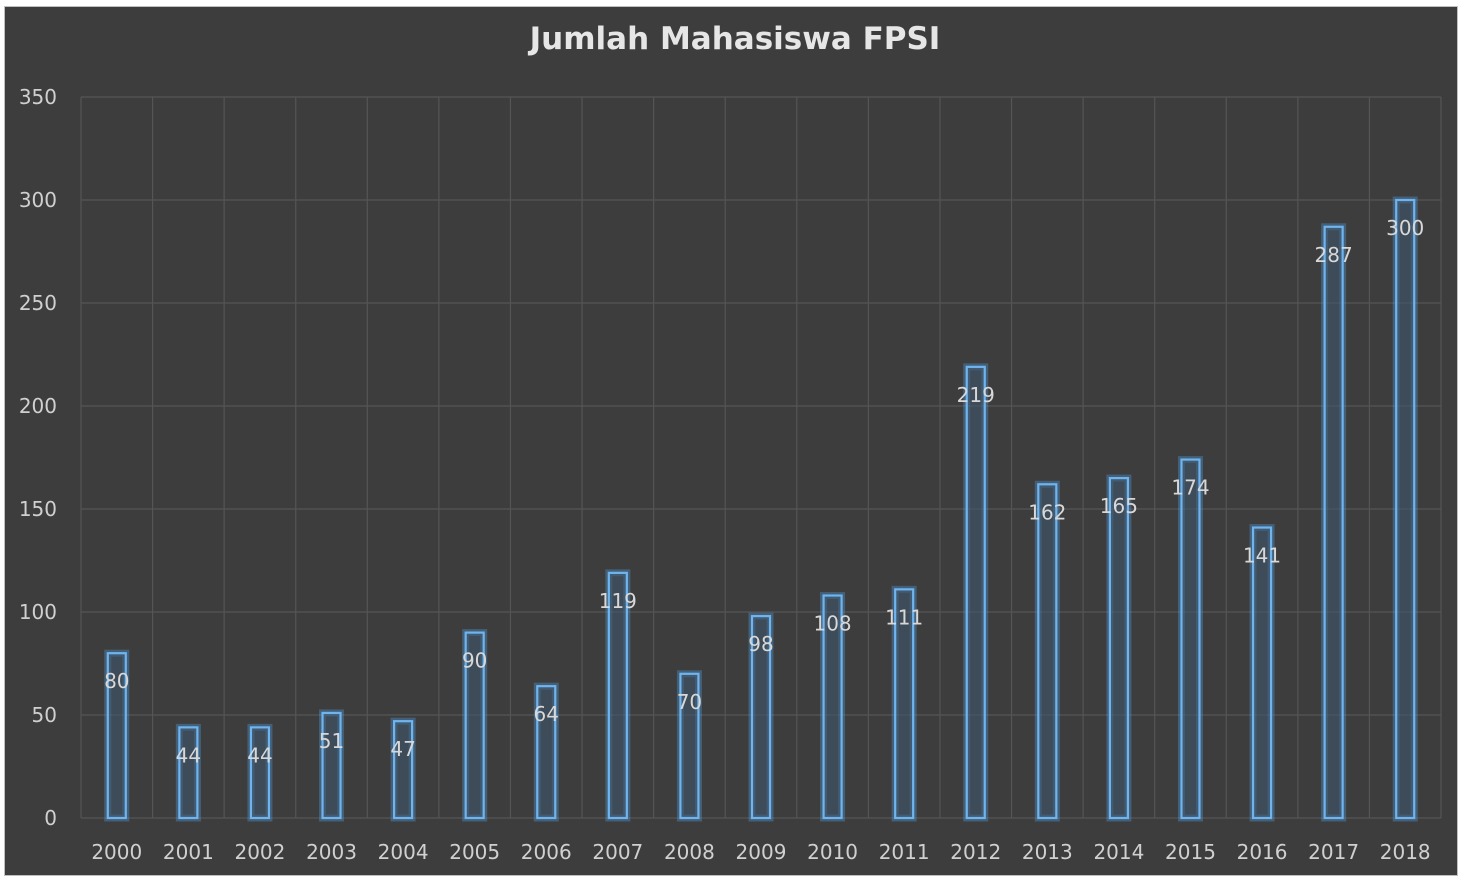  I want to click on data-label: 98, so click(760, 644).